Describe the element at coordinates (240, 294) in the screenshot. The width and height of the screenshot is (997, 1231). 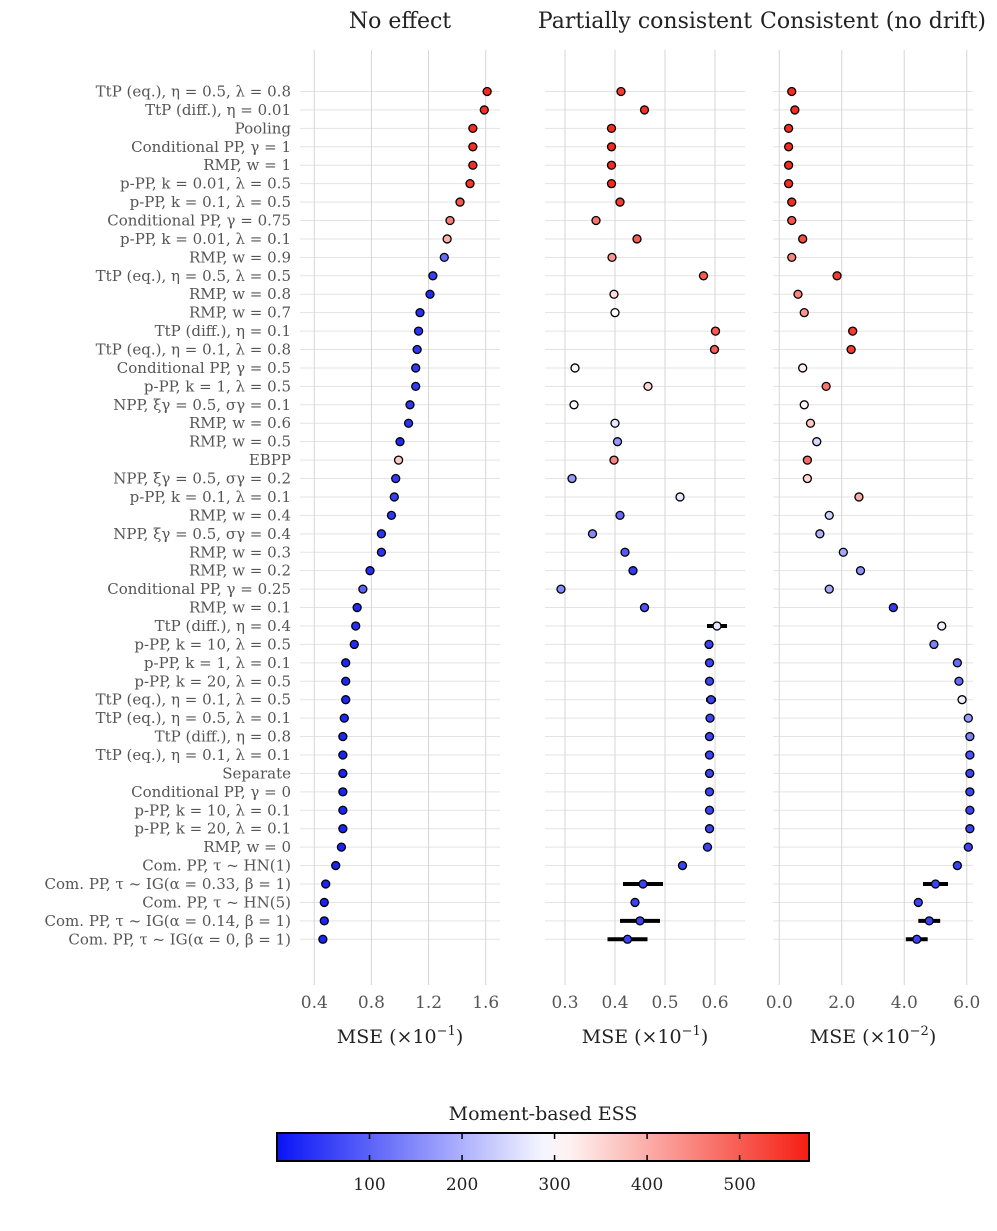
I see `row-label: RMP, w = 0.8` at that location.